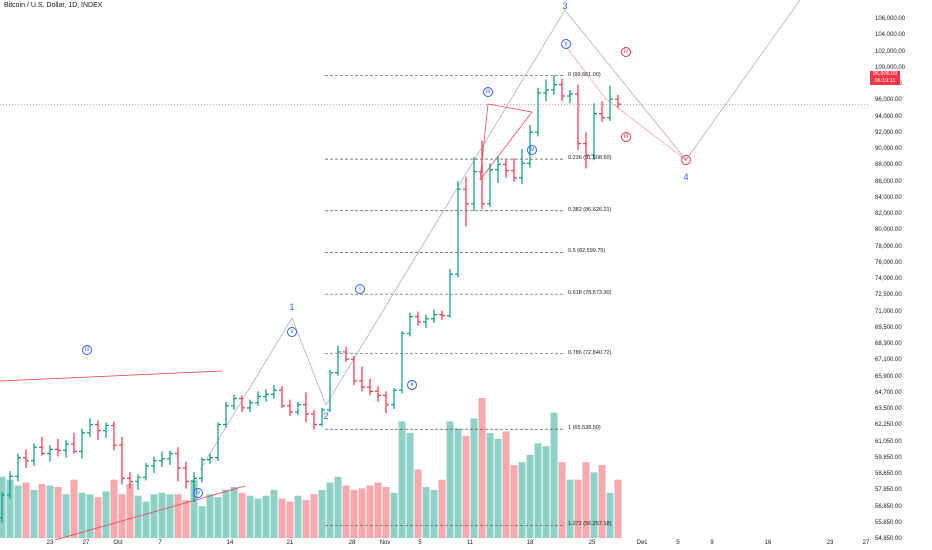 Image resolution: width=932 pixels, height=550 pixels. Describe the element at coordinates (888, 506) in the screenshot. I see `price-tick-label: 56,850.00` at that location.